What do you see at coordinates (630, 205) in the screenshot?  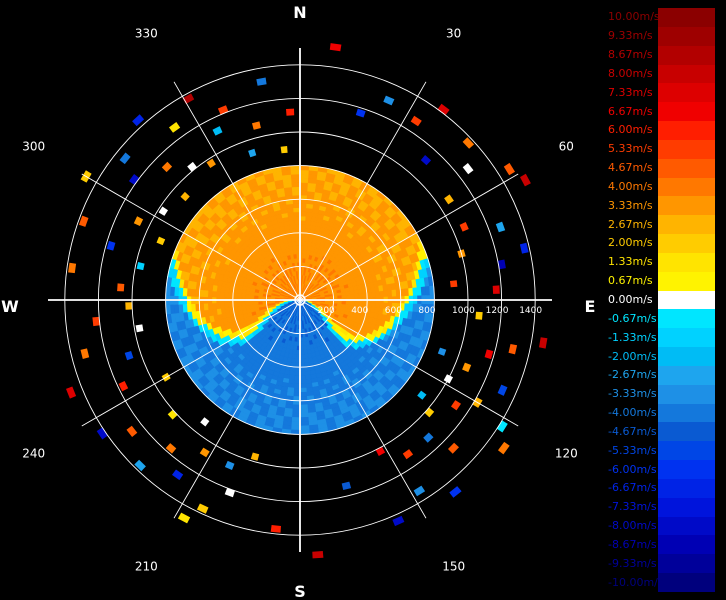 I see `legend-label: 3.33m/s` at bounding box center [630, 205].